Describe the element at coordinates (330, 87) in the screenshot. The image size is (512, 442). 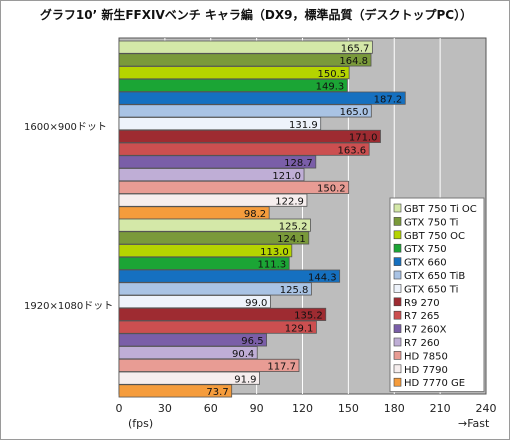
I see `bar-value-label: 149.3` at that location.